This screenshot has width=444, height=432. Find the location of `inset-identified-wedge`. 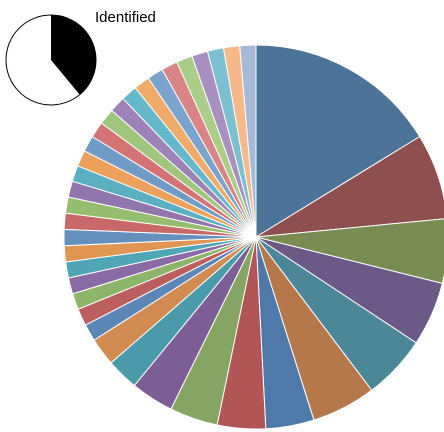

inset-identified-wedge is located at coordinates (73, 55).